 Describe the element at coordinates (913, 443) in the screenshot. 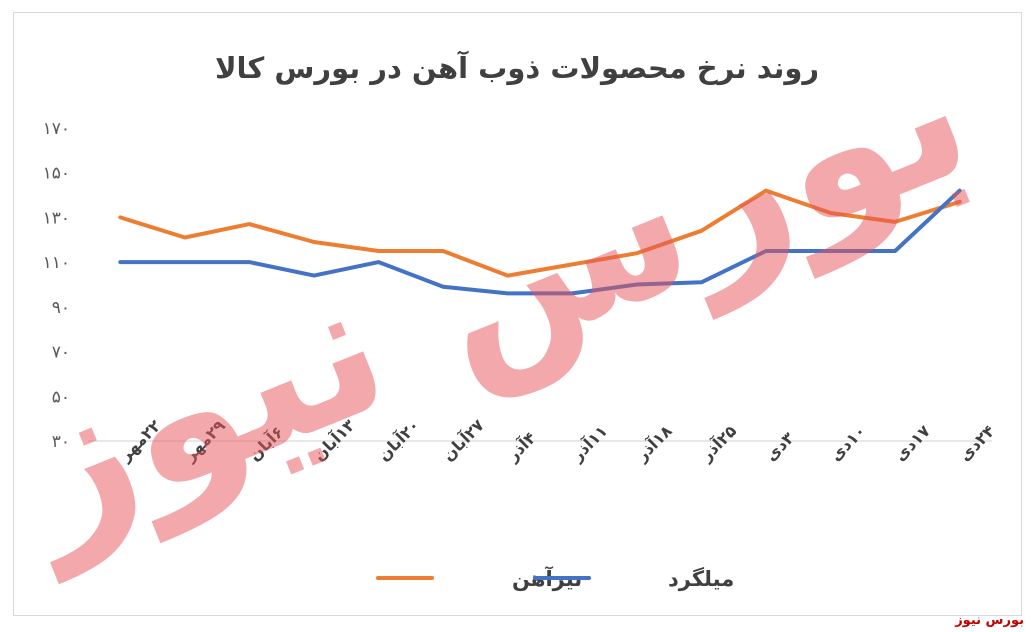

I see `x-tick-label: ۱۷دی` at that location.